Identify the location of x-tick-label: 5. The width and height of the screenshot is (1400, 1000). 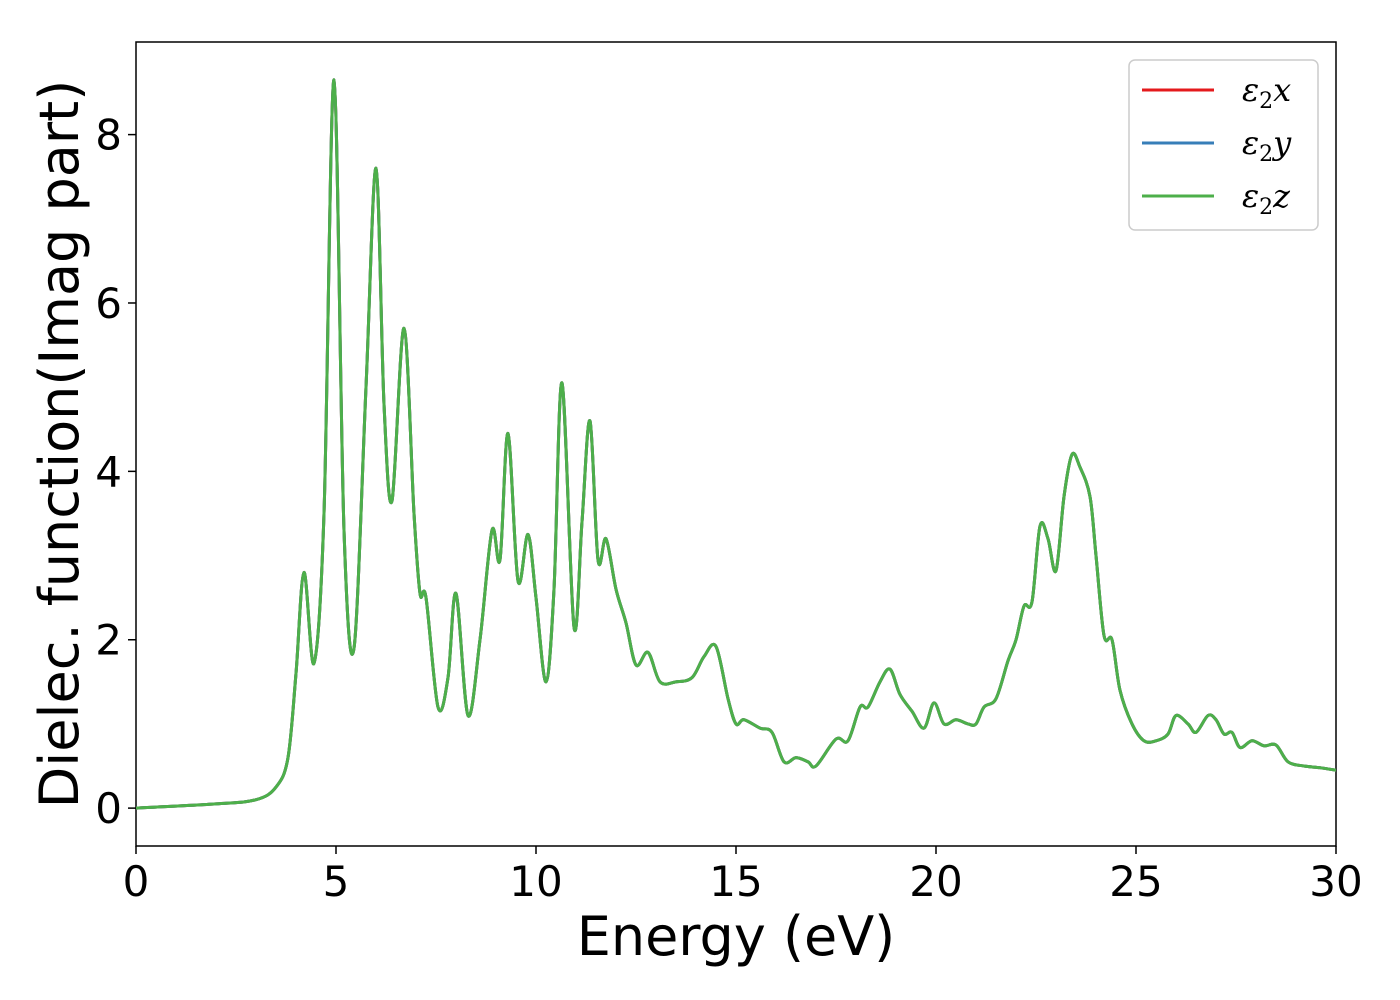
(336, 881).